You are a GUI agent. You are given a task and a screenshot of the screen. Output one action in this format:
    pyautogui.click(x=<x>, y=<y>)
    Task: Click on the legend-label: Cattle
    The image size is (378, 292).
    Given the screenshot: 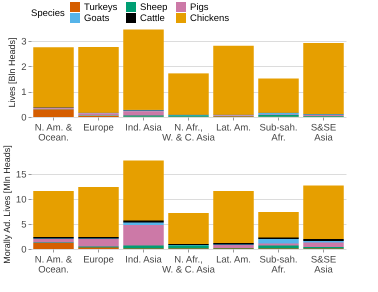 What is the action you would take?
    pyautogui.click(x=152, y=18)
    